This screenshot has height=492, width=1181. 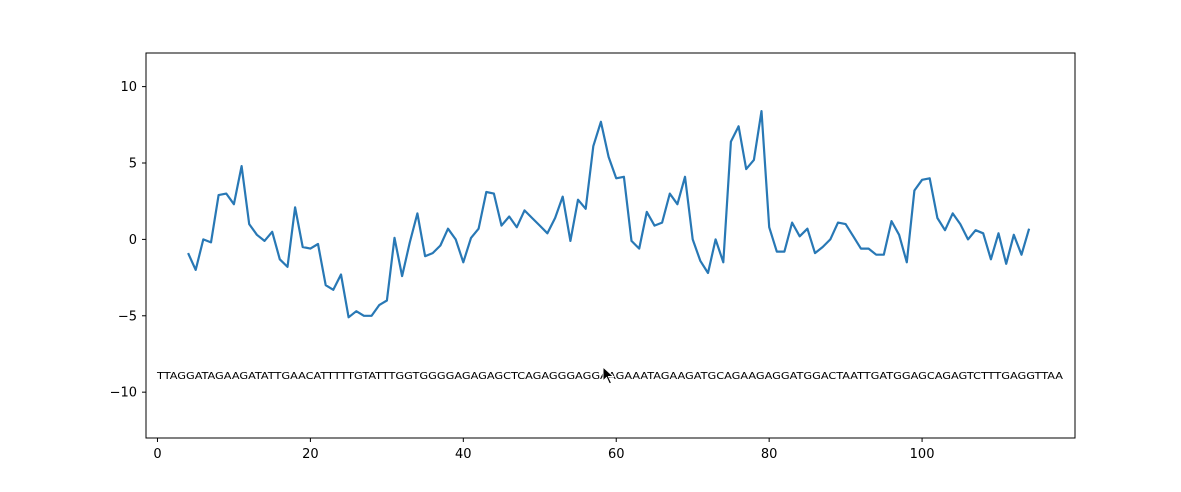 I want to click on y-tick-label: 5, so click(x=133, y=164).